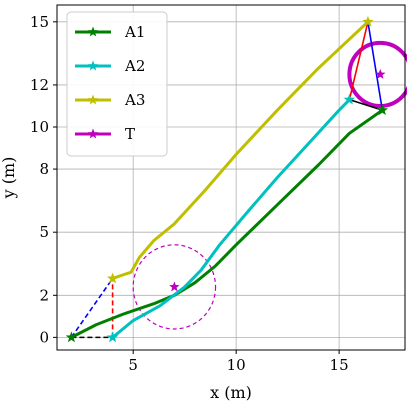 The height and width of the screenshot is (406, 407). Describe the element at coordinates (39, 85) in the screenshot. I see `y-tick-label: 12` at that location.